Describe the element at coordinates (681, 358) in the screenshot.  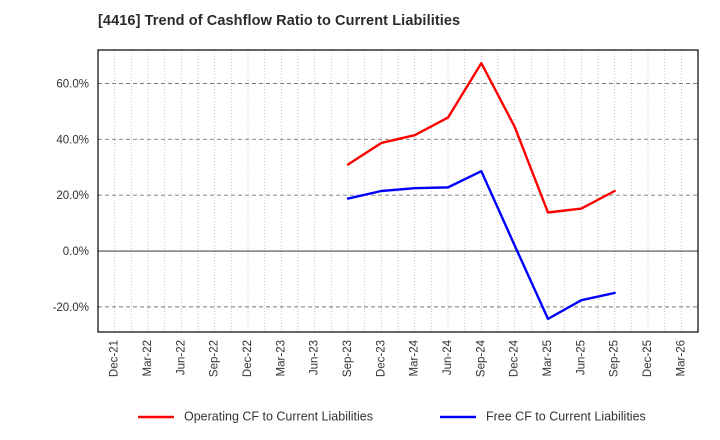
I see `x-axis-label: Mar-26` at that location.